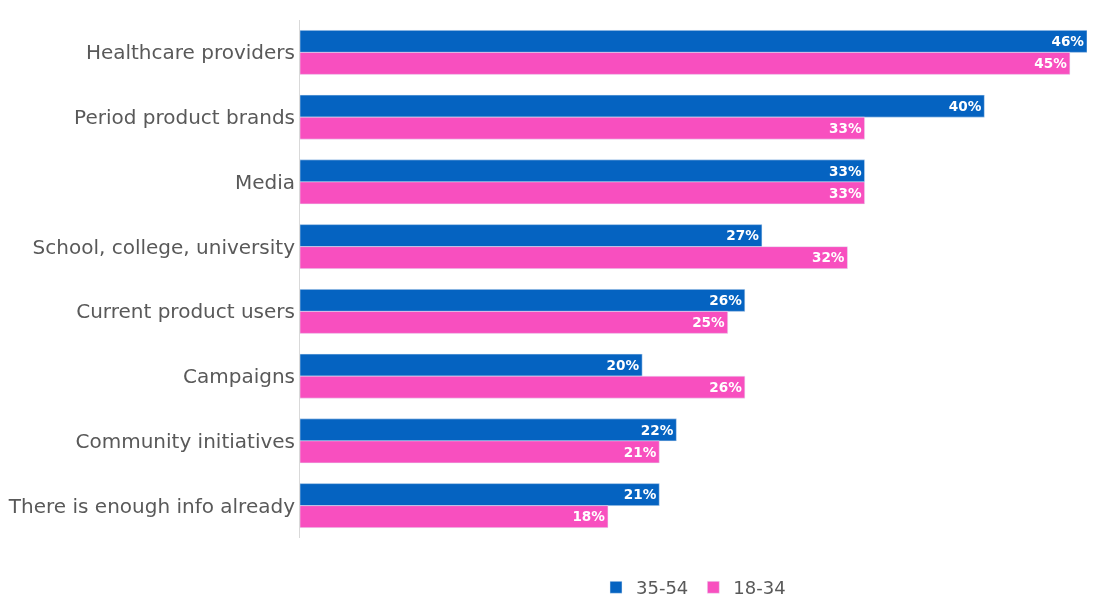 Image resolution: width=1095 pixels, height=614 pixels. I want to click on data-label: 27%, so click(743, 235).